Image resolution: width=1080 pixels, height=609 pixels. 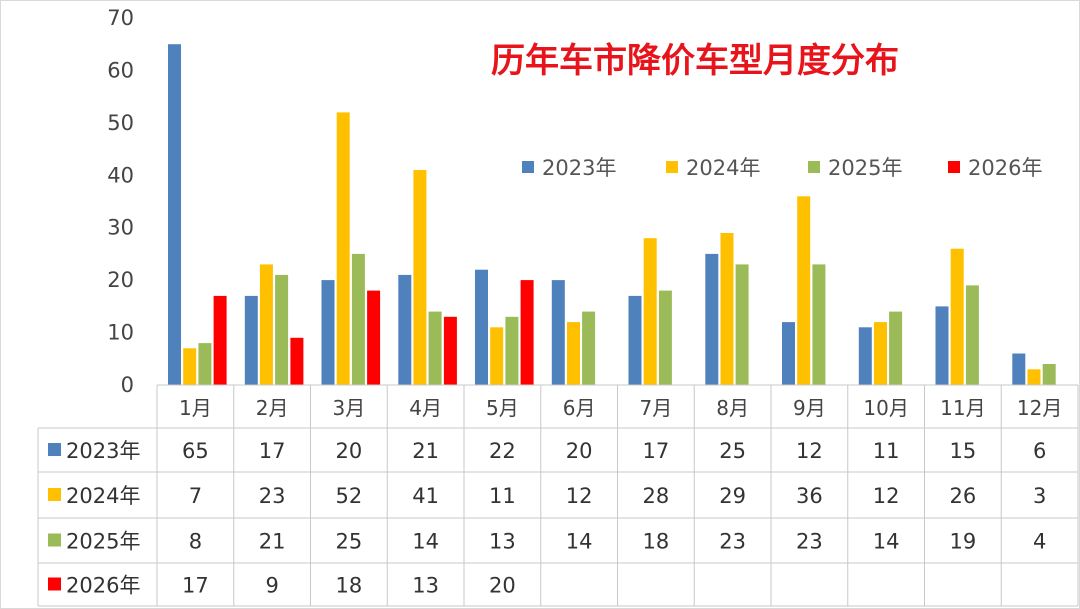 I want to click on x-category-label: 10月, so click(x=885, y=408).